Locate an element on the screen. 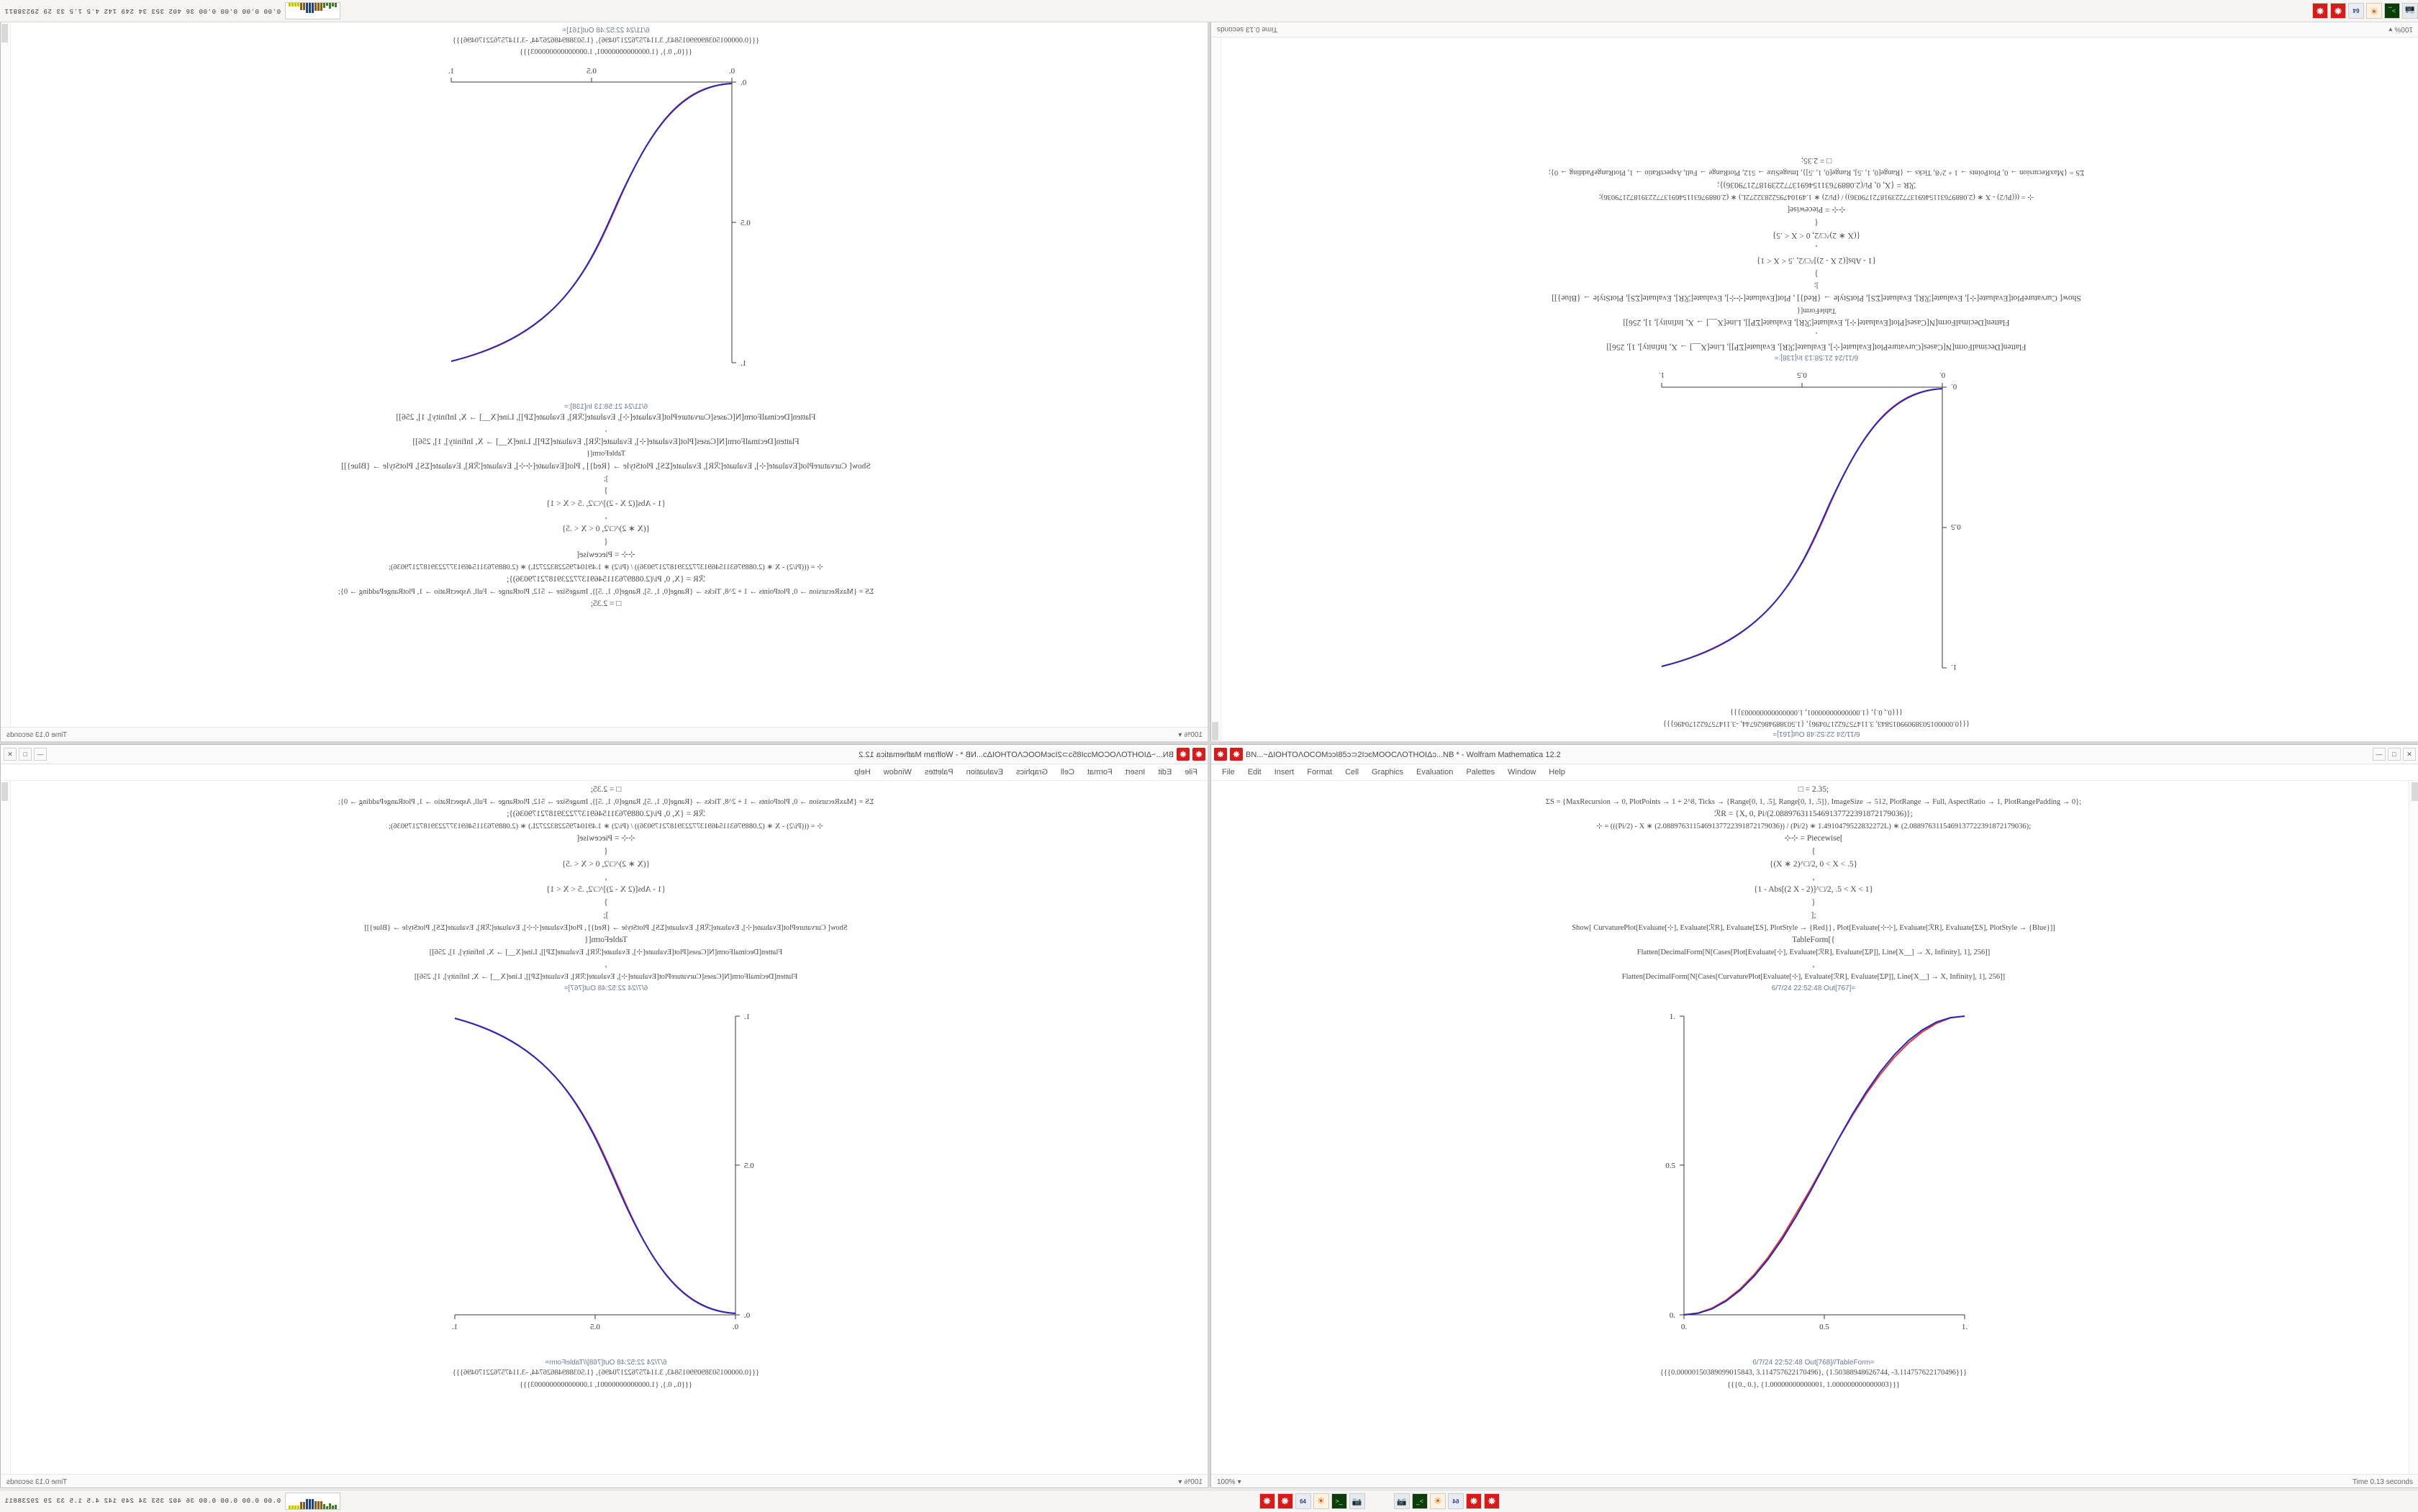 The image size is (2418, 1512). menu-file: File is located at coordinates (1228, 773).